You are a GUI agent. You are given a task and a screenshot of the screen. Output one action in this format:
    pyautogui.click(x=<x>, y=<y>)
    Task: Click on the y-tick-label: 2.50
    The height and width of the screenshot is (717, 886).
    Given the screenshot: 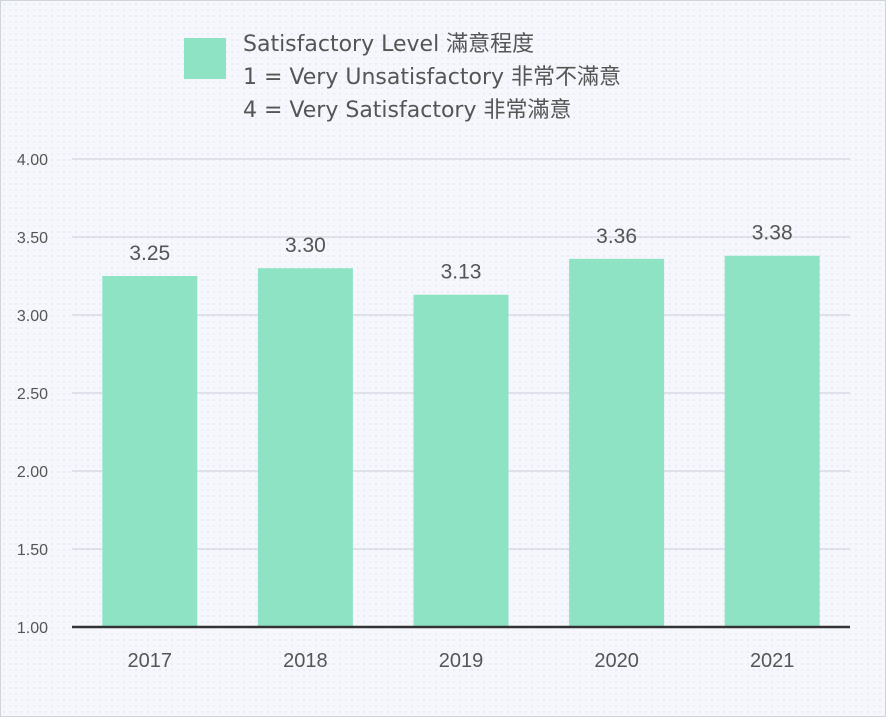 What is the action you would take?
    pyautogui.click(x=32, y=394)
    